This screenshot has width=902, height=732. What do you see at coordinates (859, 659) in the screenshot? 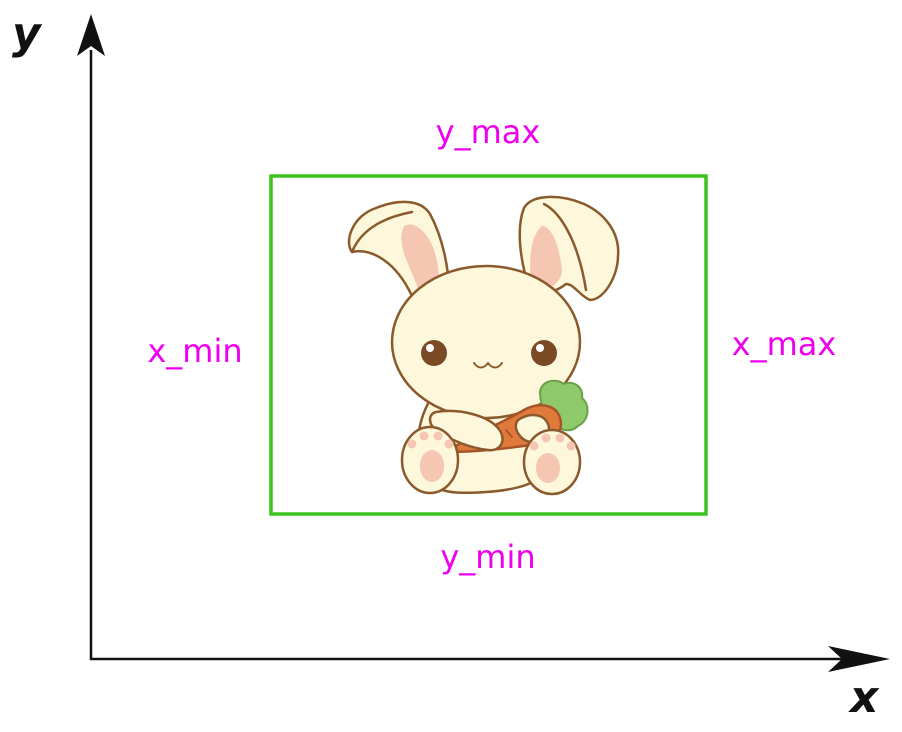
I see `x-axis-arrowhead` at bounding box center [859, 659].